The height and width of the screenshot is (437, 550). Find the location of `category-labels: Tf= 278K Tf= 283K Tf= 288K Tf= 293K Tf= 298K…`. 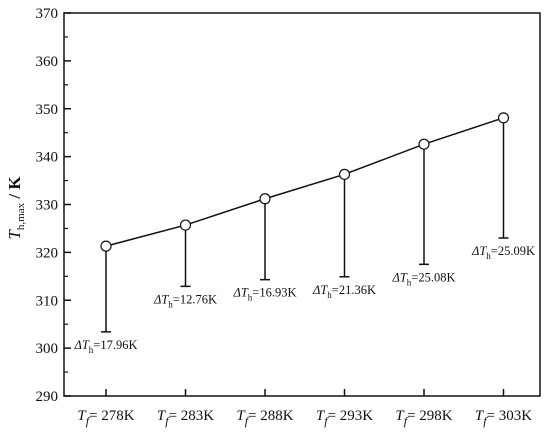

category-labels: Tf= 278K Tf= 283K Tf= 288K Tf= 293K Tf= 298K… is located at coordinates (304, 418).